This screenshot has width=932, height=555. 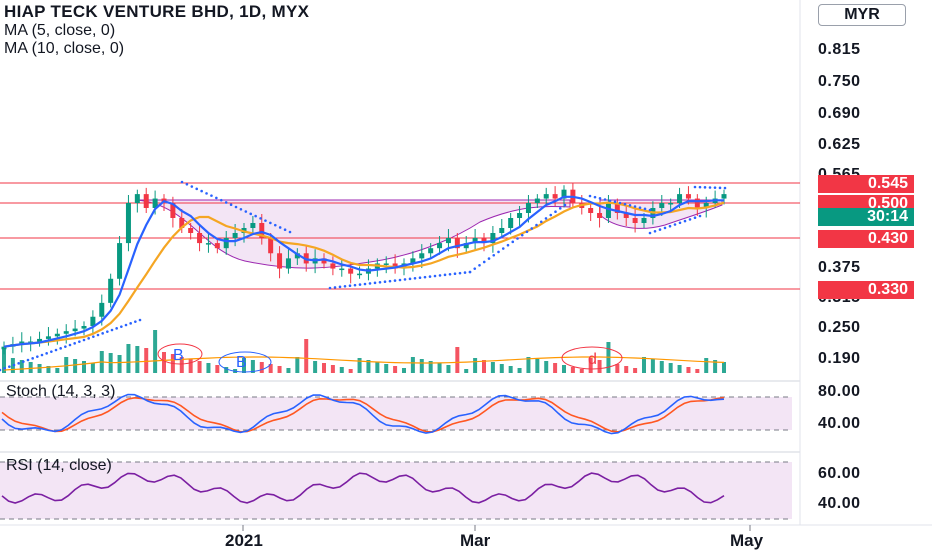 What do you see at coordinates (363, 488) in the screenshot?
I see `rsi-line` at bounding box center [363, 488].